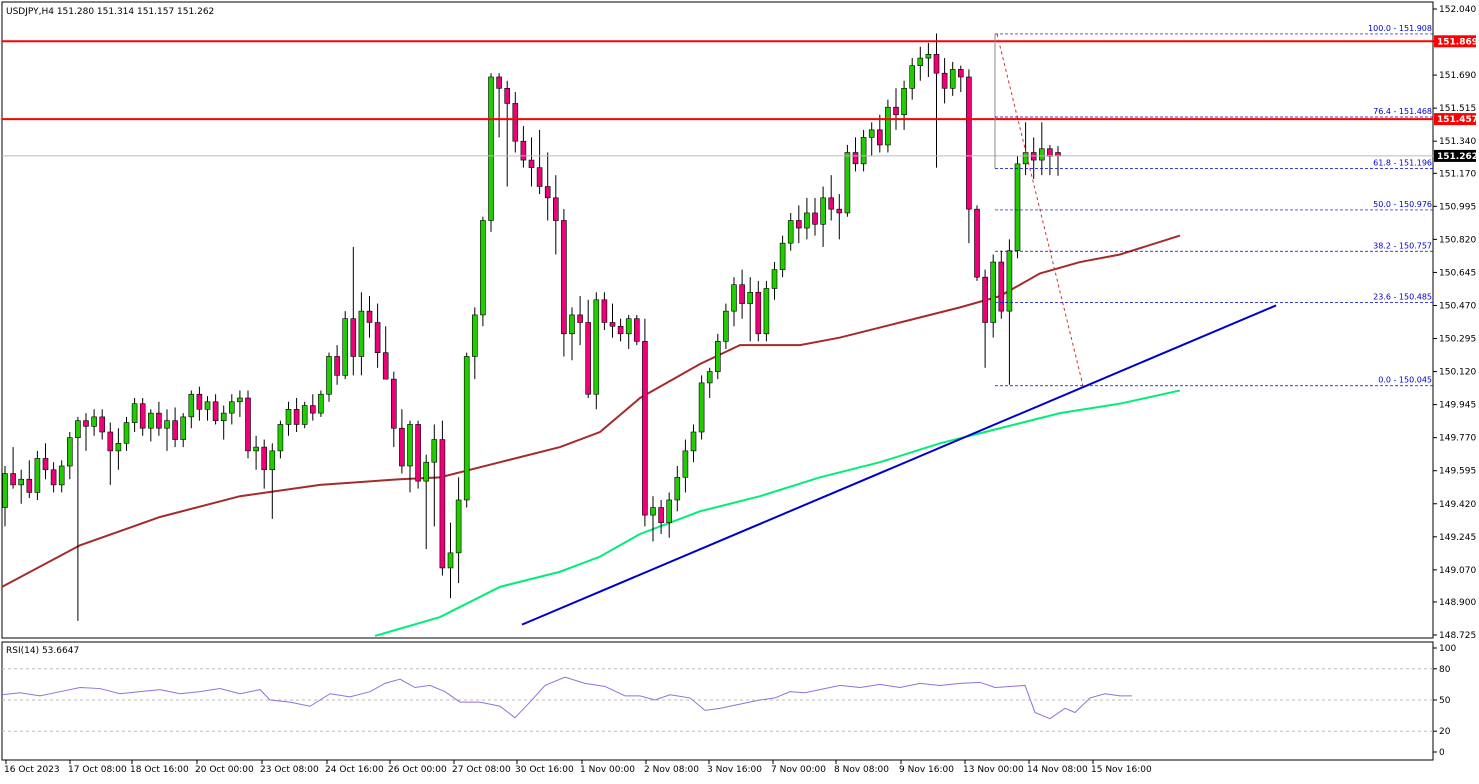 The width and height of the screenshot is (1479, 784). What do you see at coordinates (42, 651) in the screenshot?
I see `rsi-info: RSI(14) 53.6647` at bounding box center [42, 651].